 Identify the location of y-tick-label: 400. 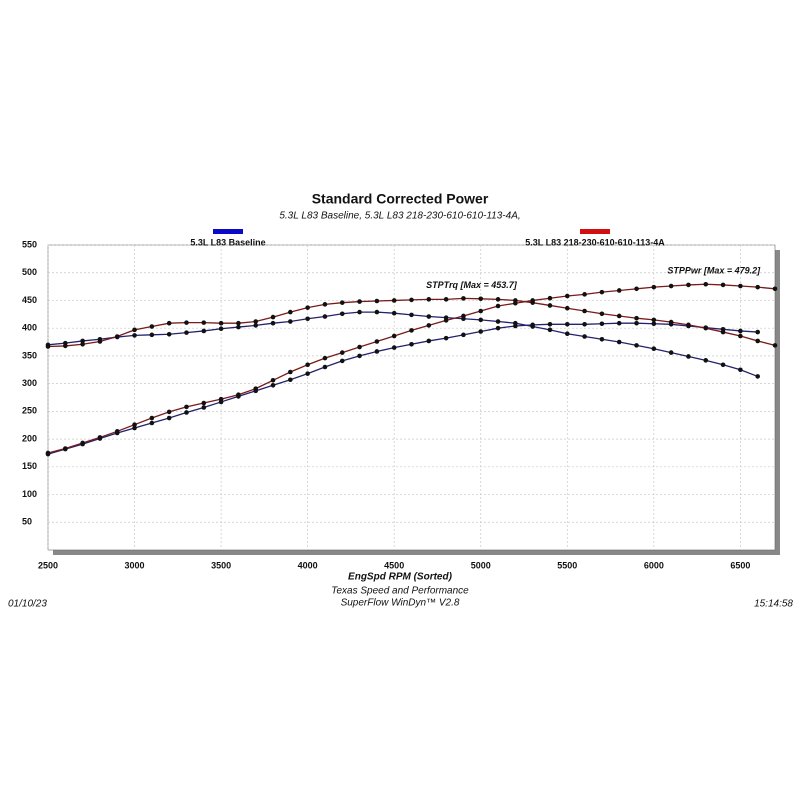
(29, 328).